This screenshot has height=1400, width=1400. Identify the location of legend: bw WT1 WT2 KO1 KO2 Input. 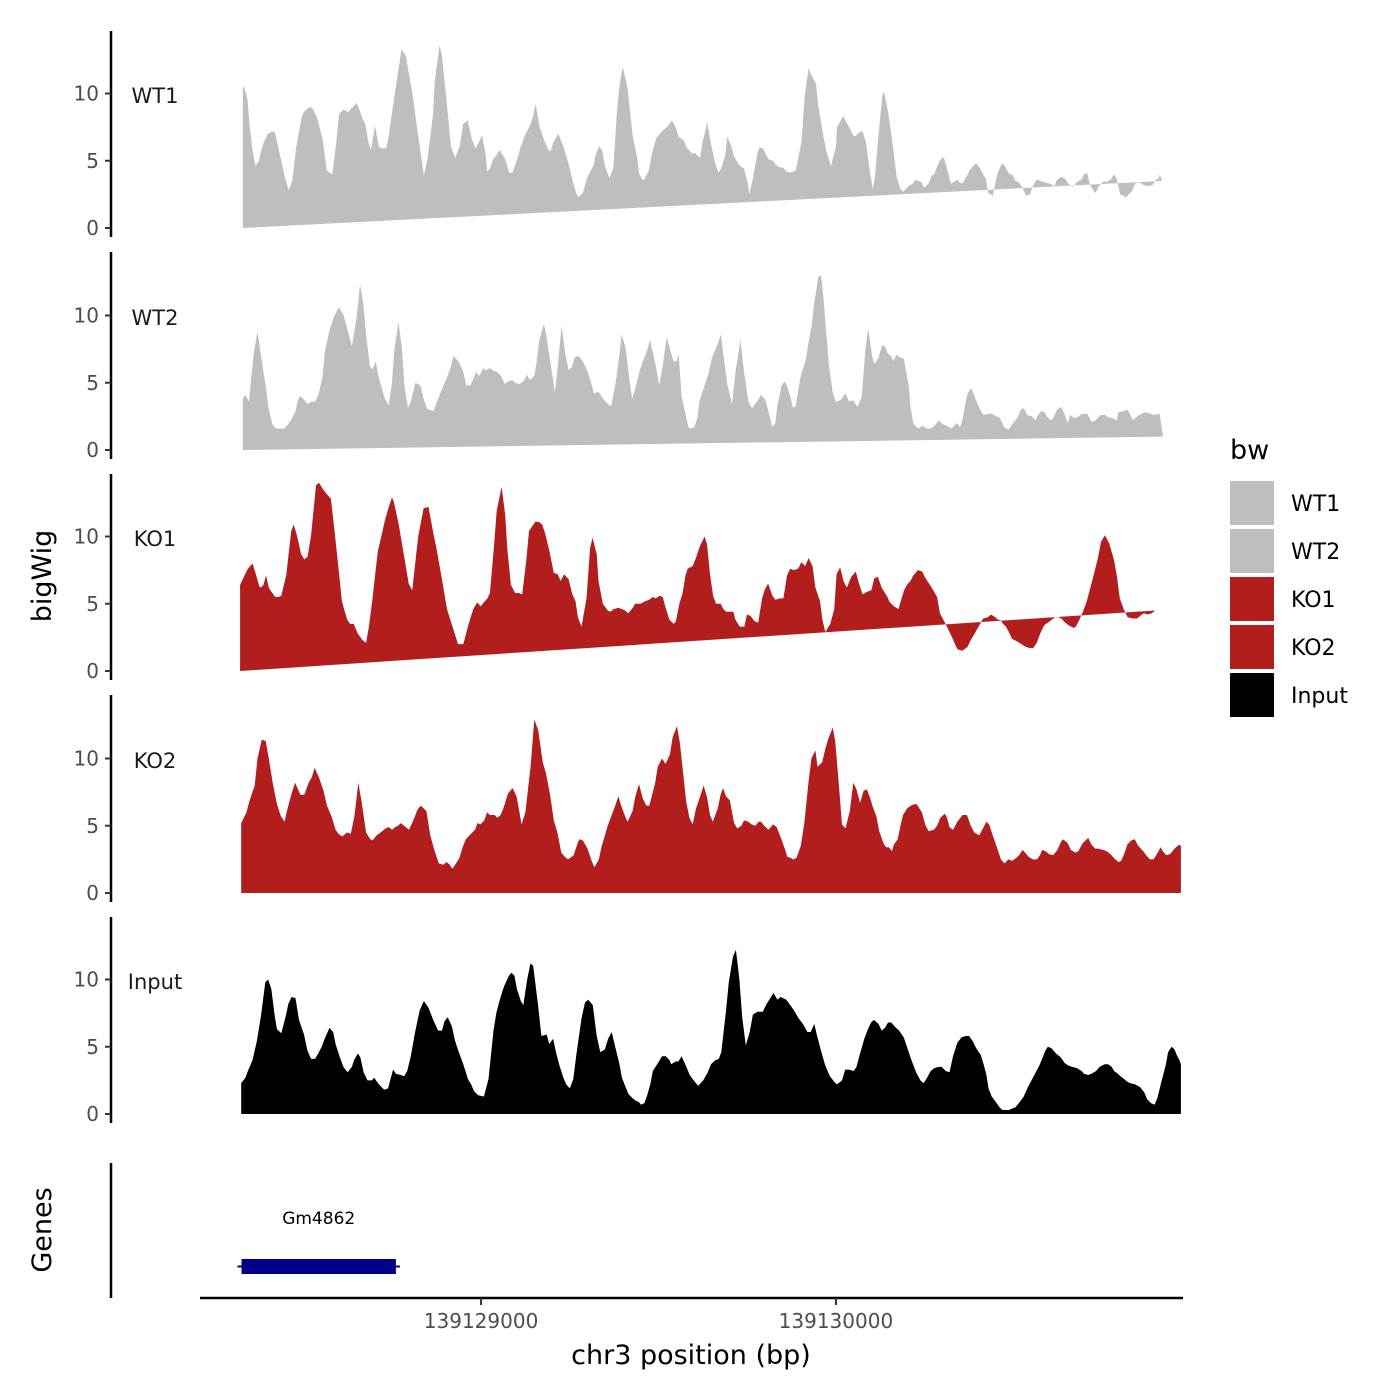
(1289, 576).